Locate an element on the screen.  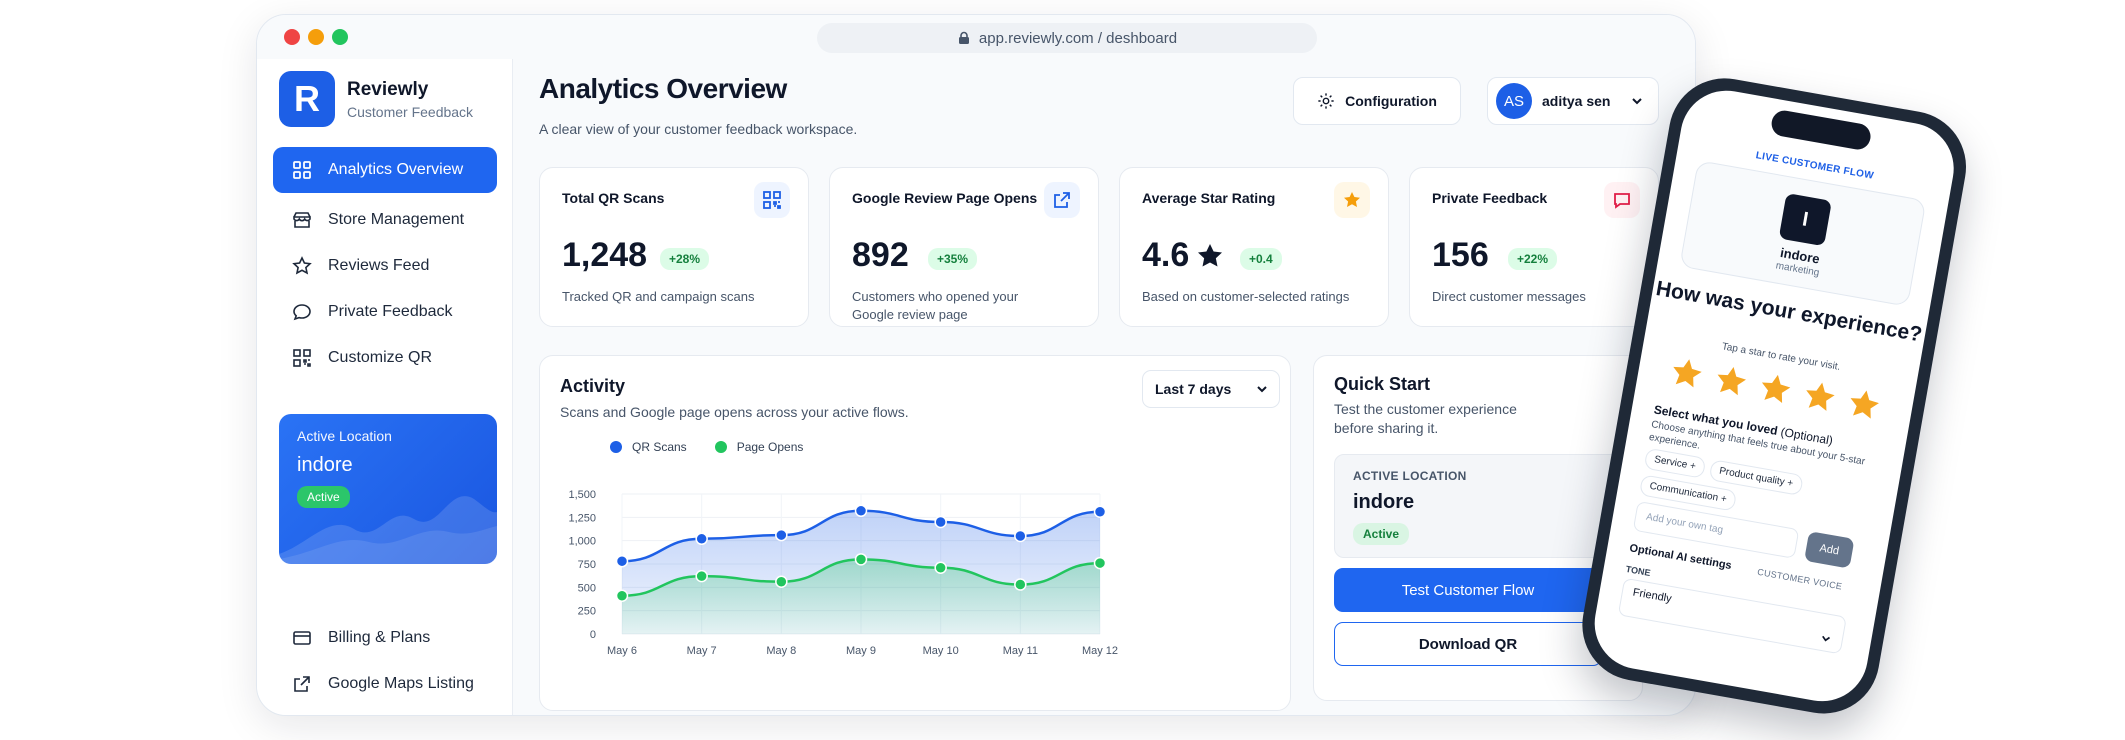
close-dot is located at coordinates (292, 37).